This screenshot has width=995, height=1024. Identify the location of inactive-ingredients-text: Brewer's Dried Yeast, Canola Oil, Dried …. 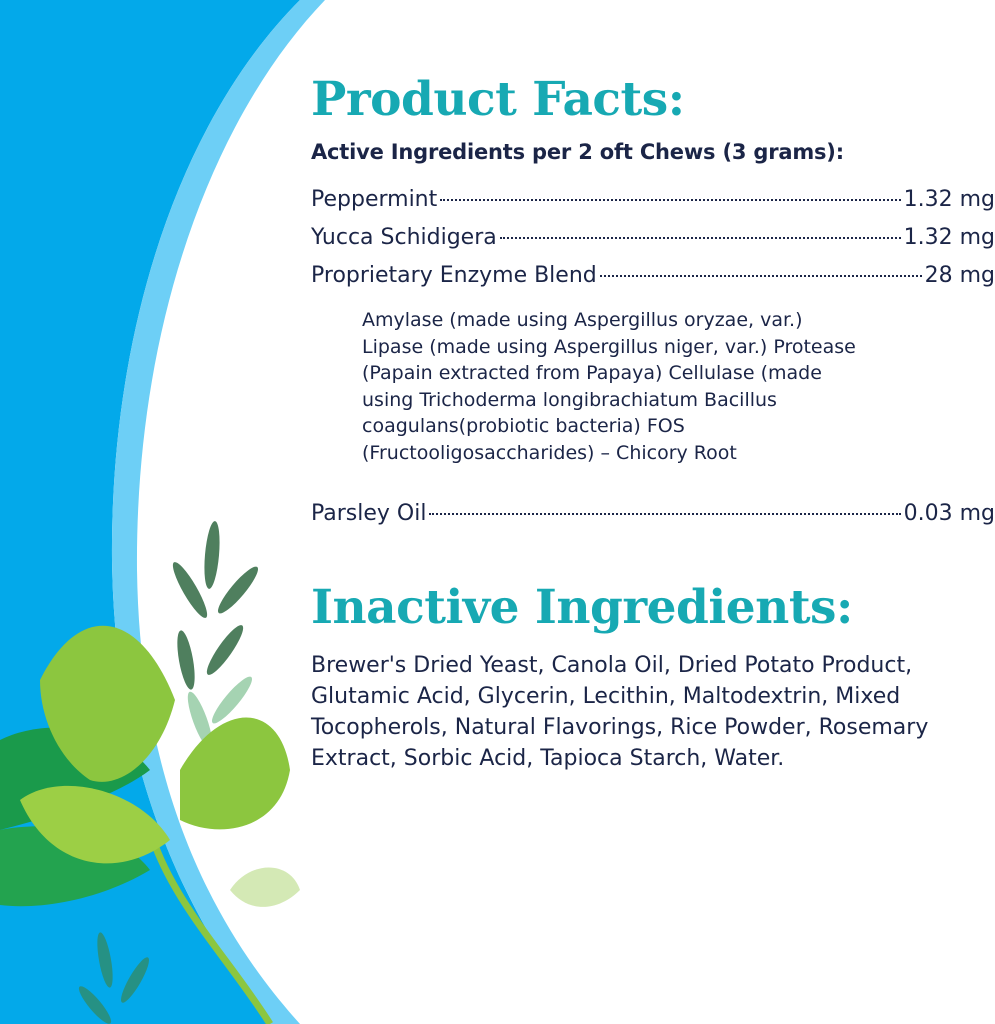
(620, 712).